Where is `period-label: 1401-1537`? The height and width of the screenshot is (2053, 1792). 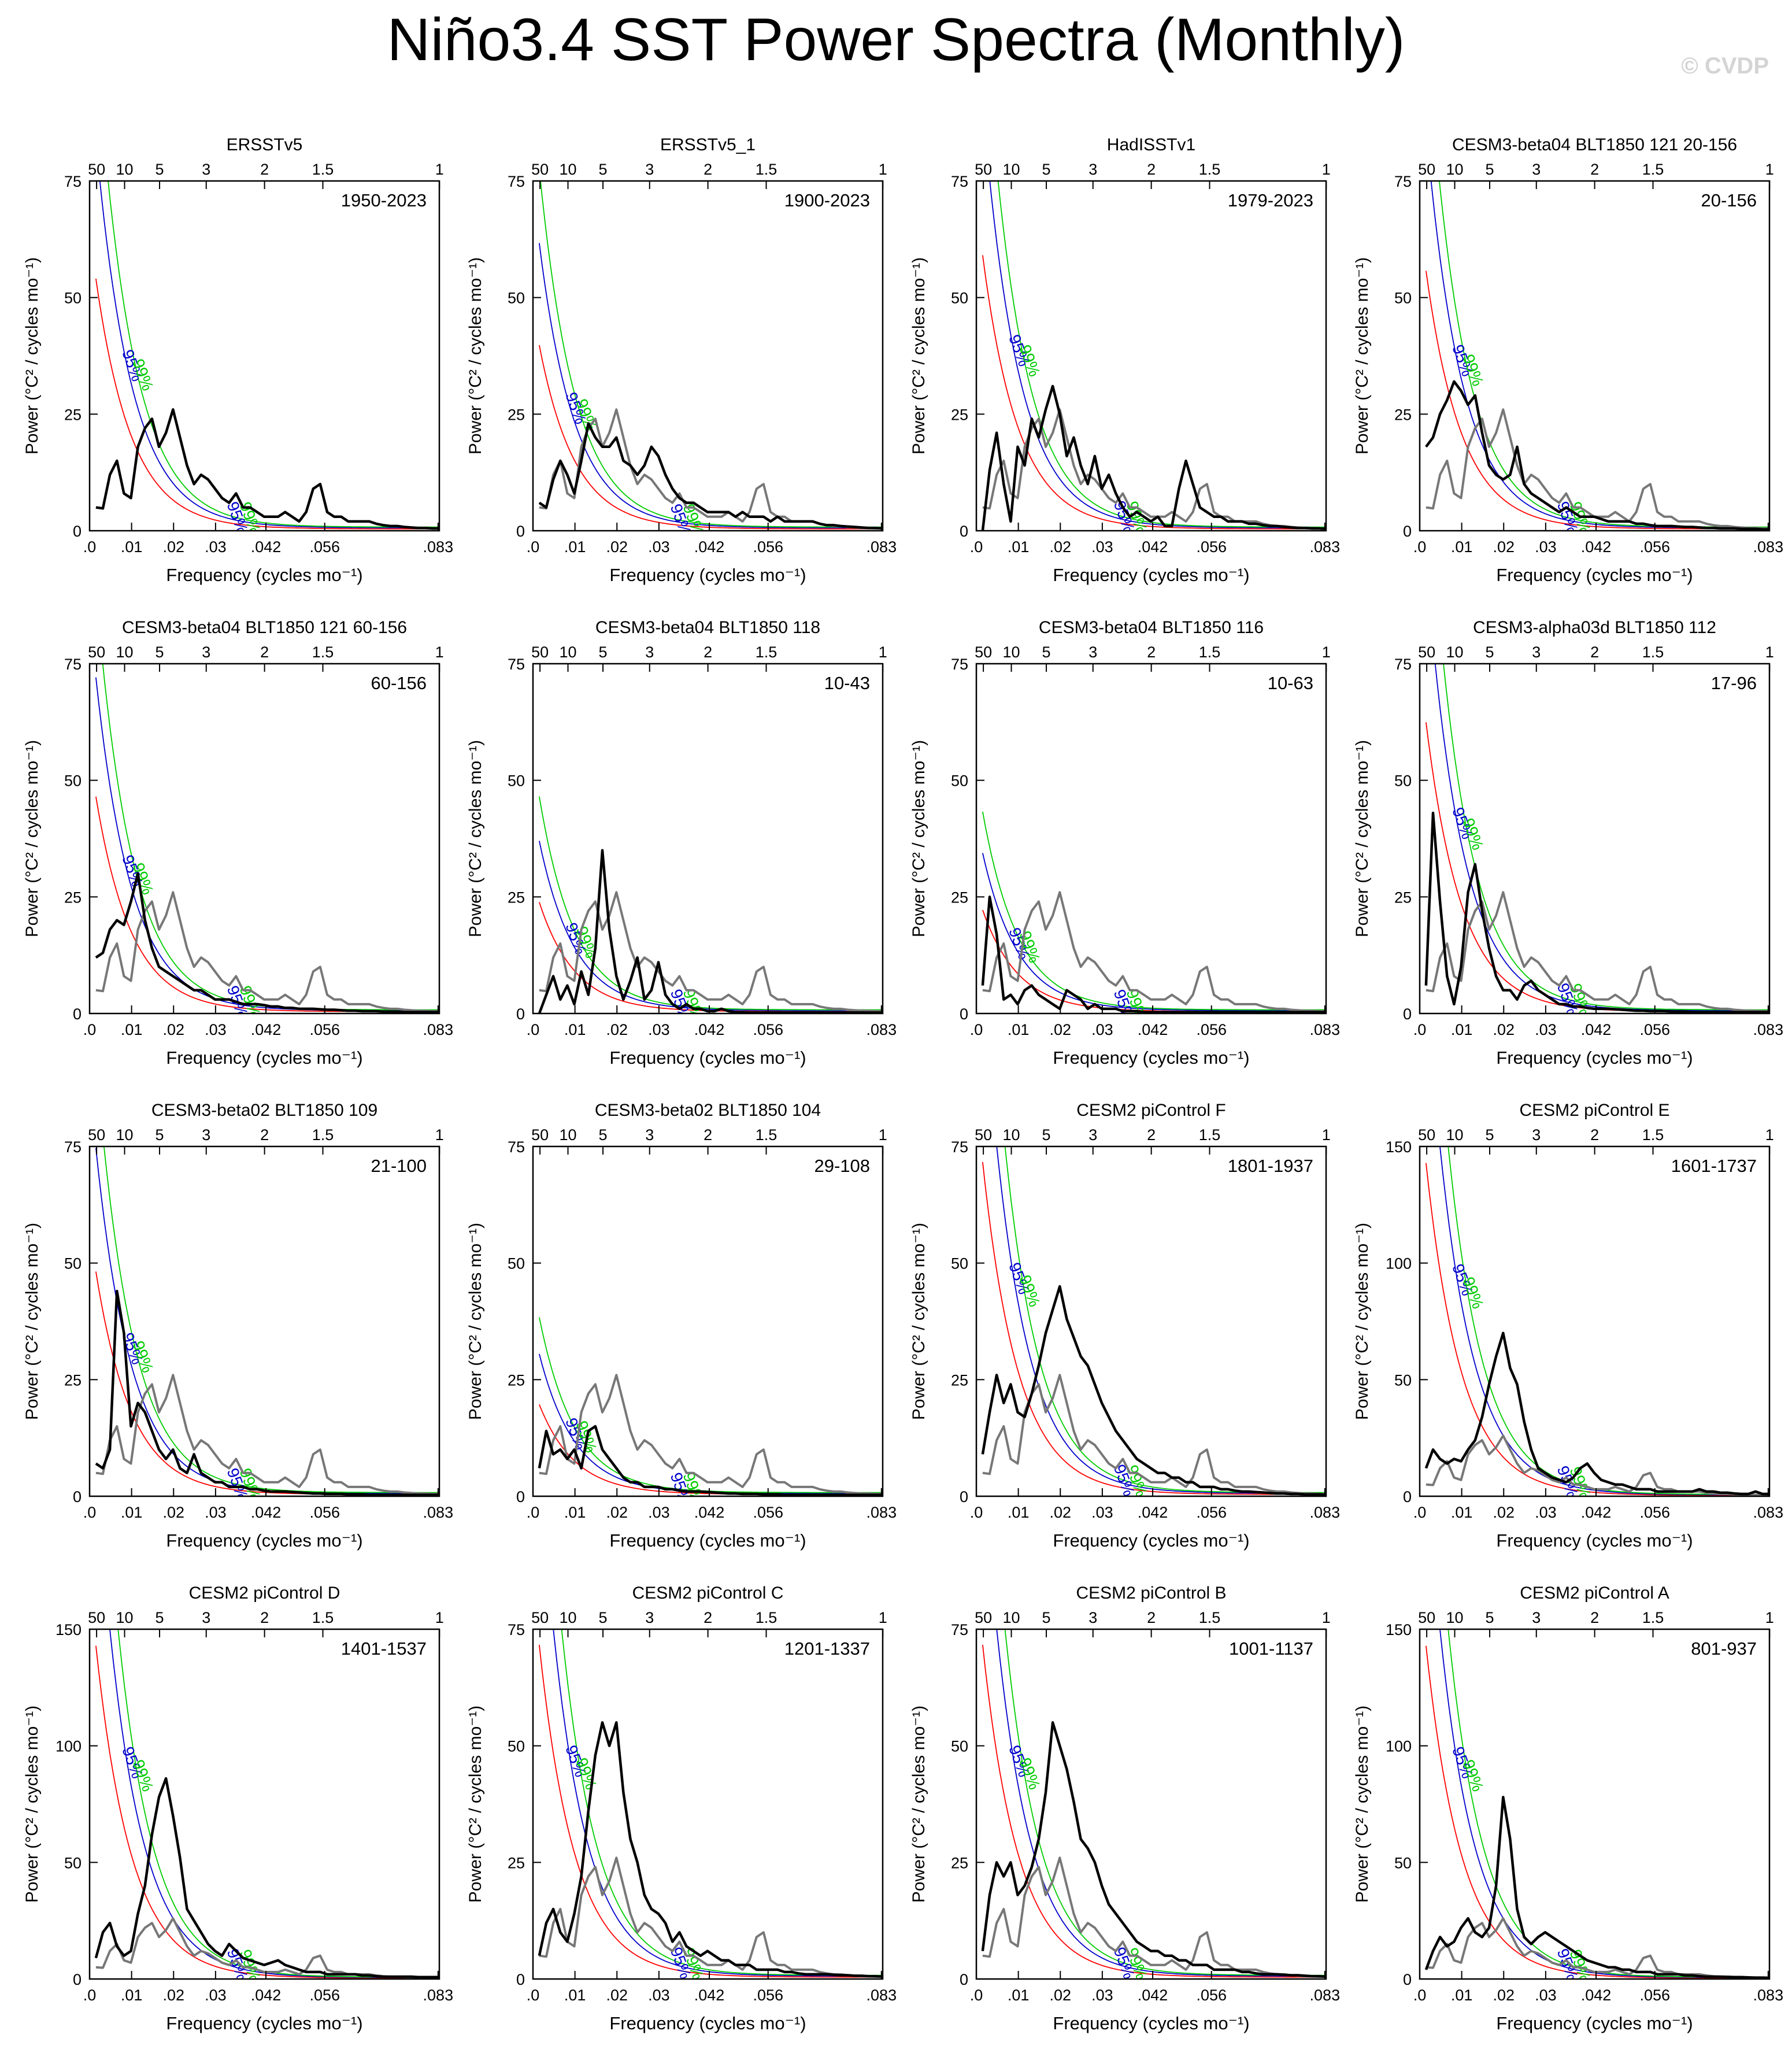 period-label: 1401-1537 is located at coordinates (384, 1648).